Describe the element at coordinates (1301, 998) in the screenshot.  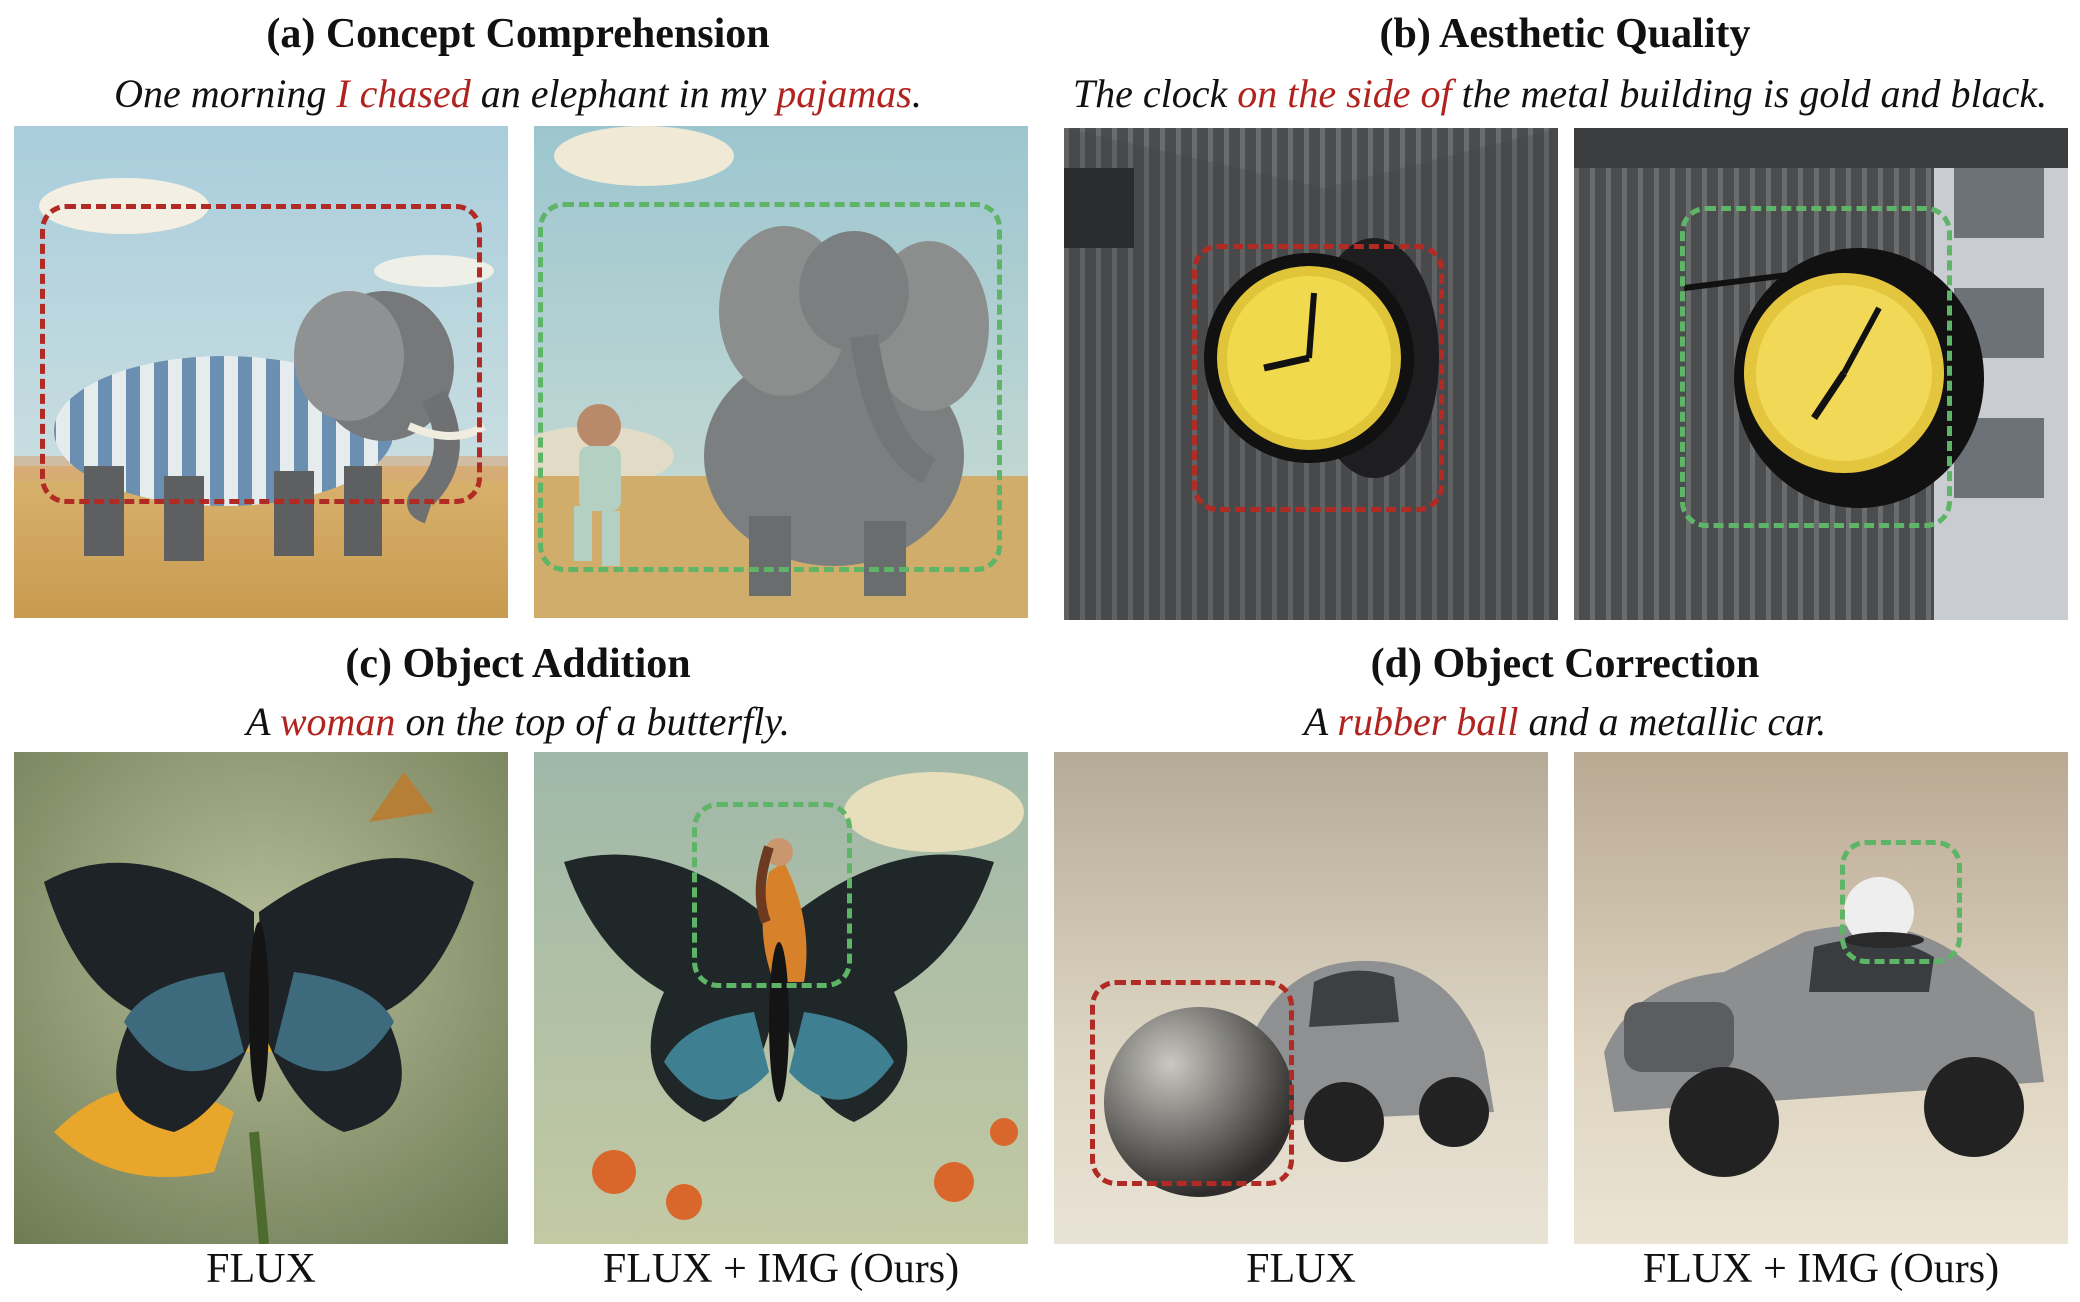
I see `flux-ball-car-image` at that location.